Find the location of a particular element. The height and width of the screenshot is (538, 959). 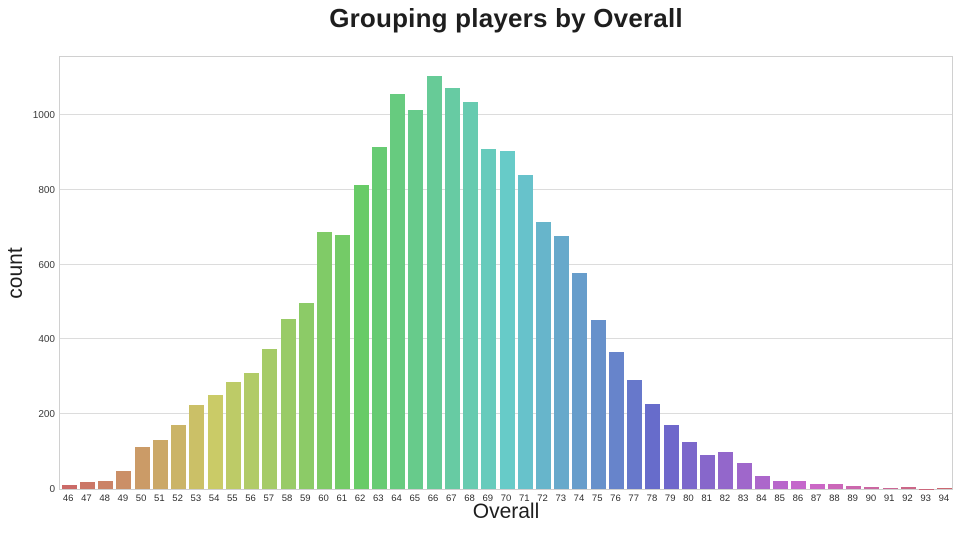

chart-title: Grouping players by Overall is located at coordinates (506, 18).